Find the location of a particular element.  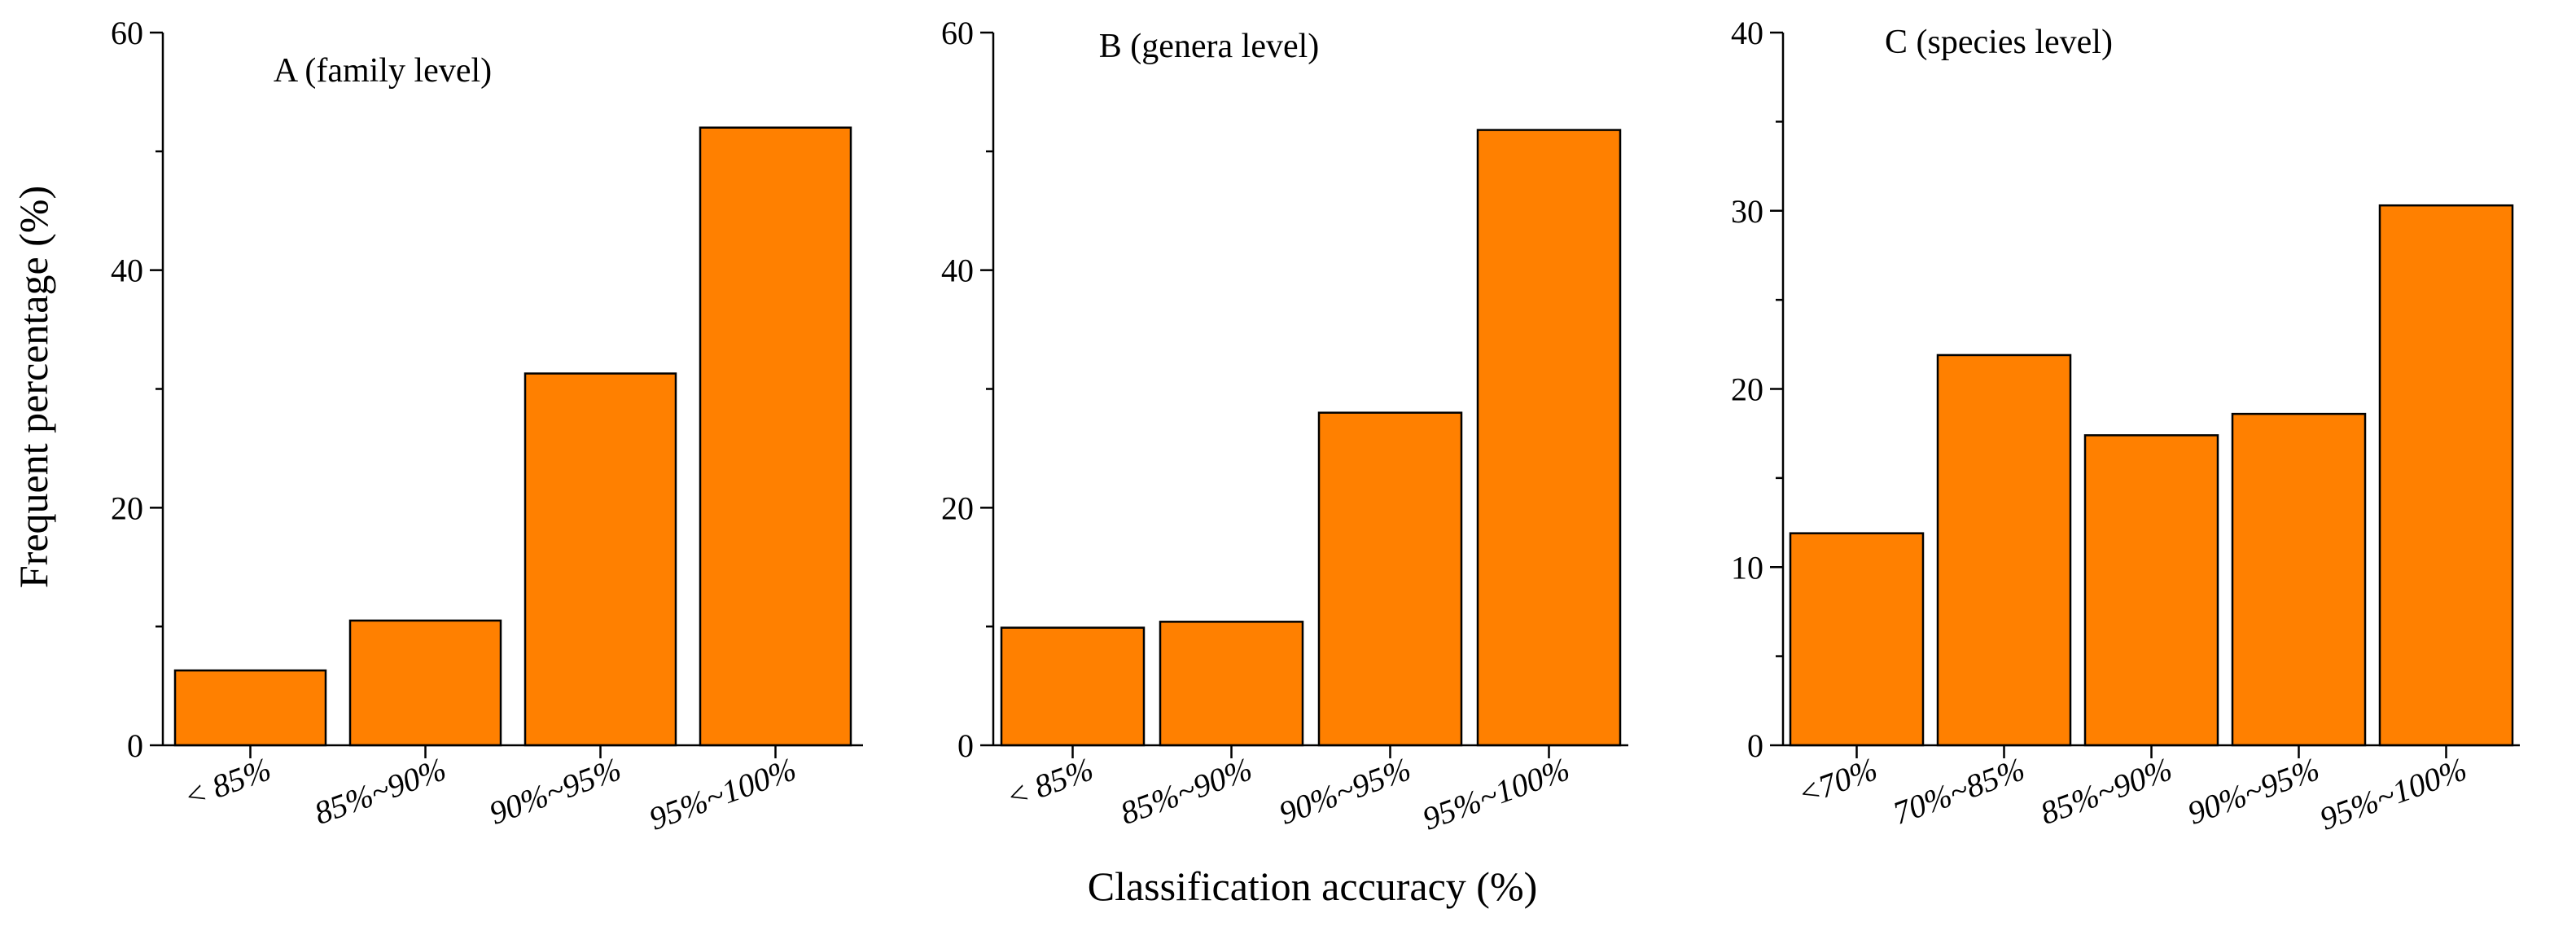

y-tick-label: 10 is located at coordinates (1747, 567).